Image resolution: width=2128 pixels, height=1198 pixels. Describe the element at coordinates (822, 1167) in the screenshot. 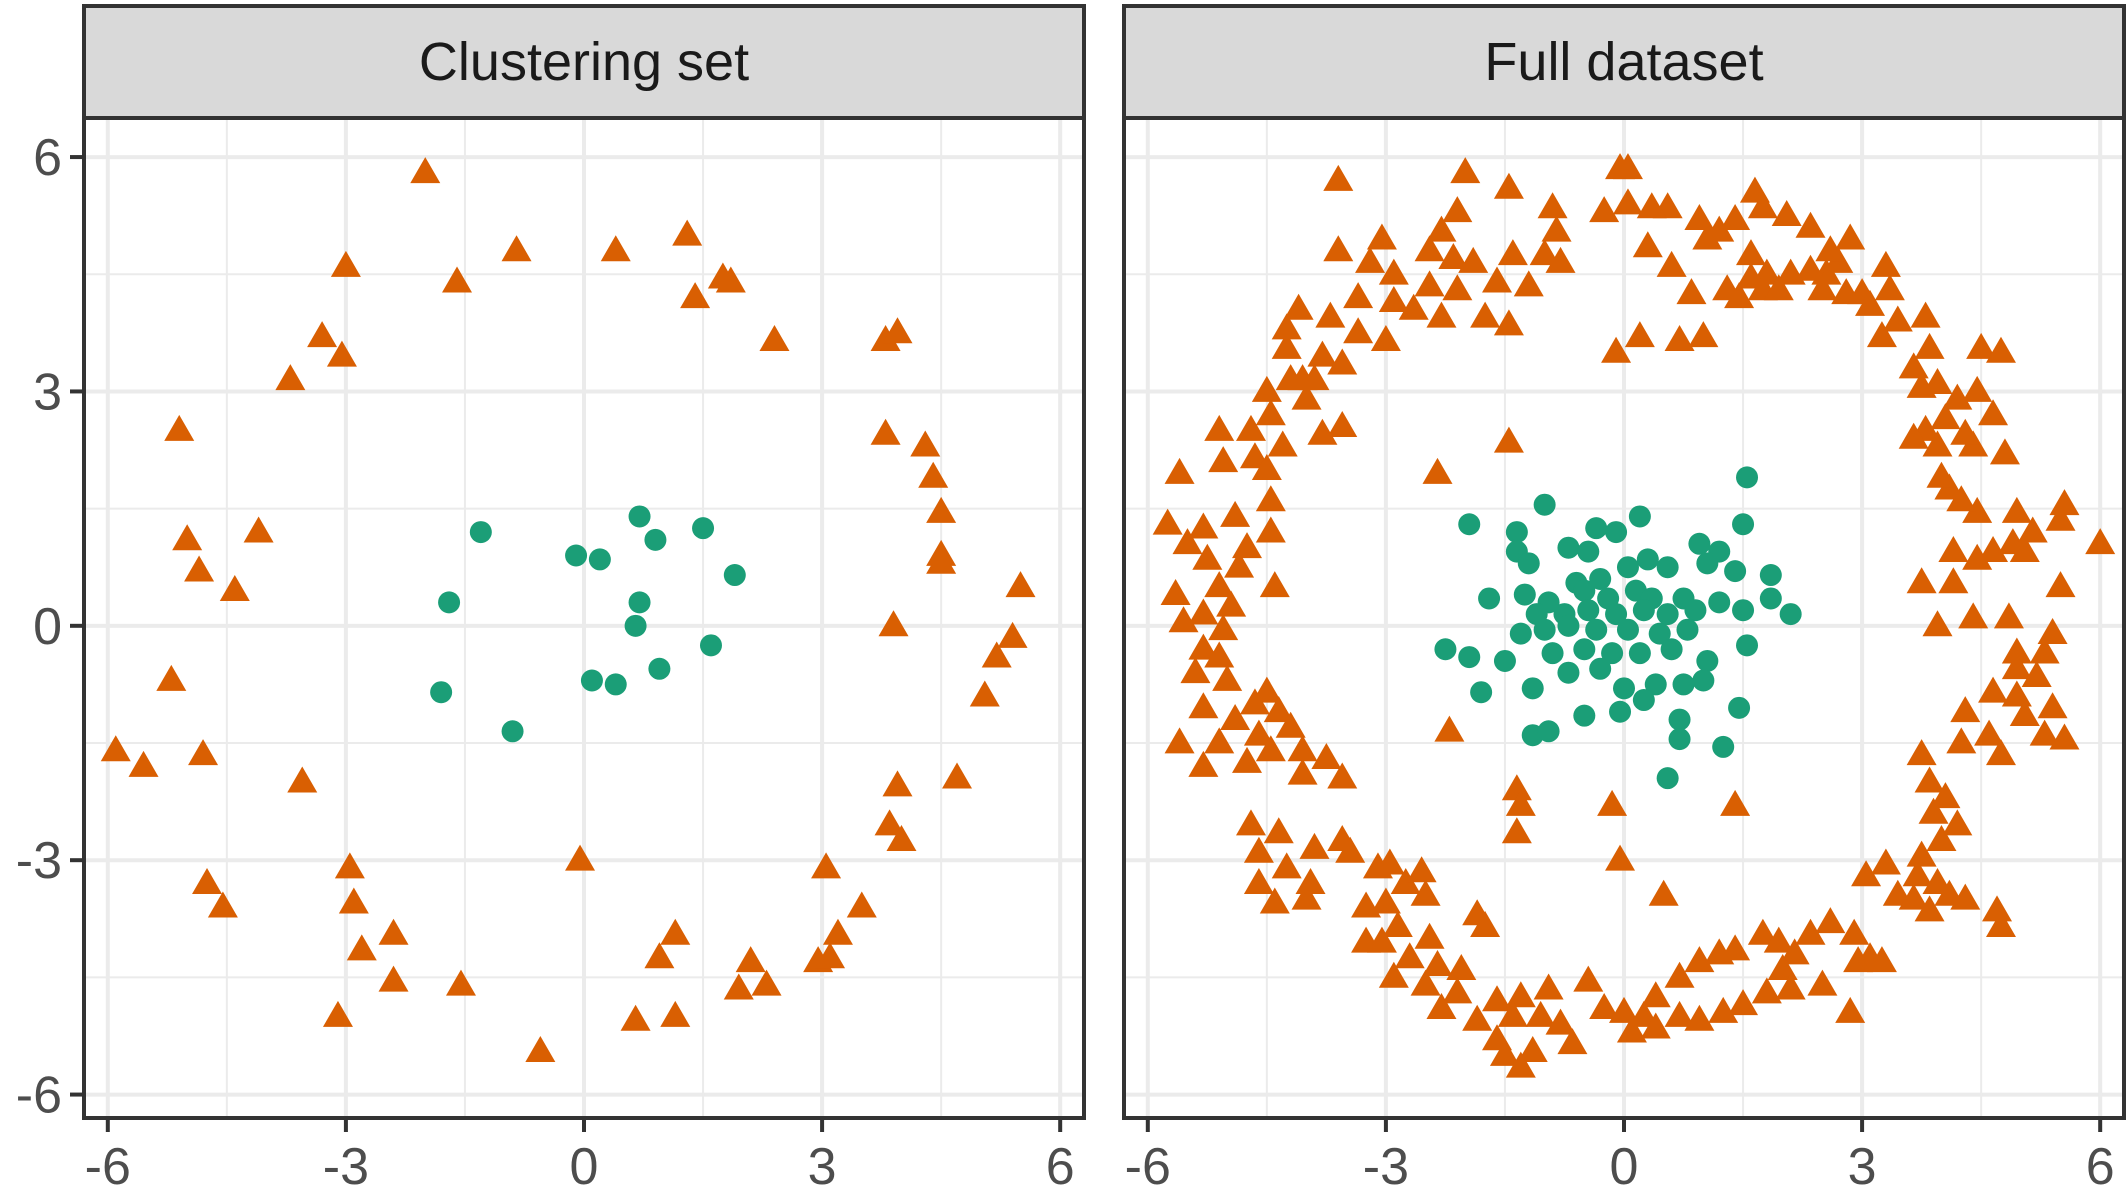

I see `x-tick-label: 3` at that location.